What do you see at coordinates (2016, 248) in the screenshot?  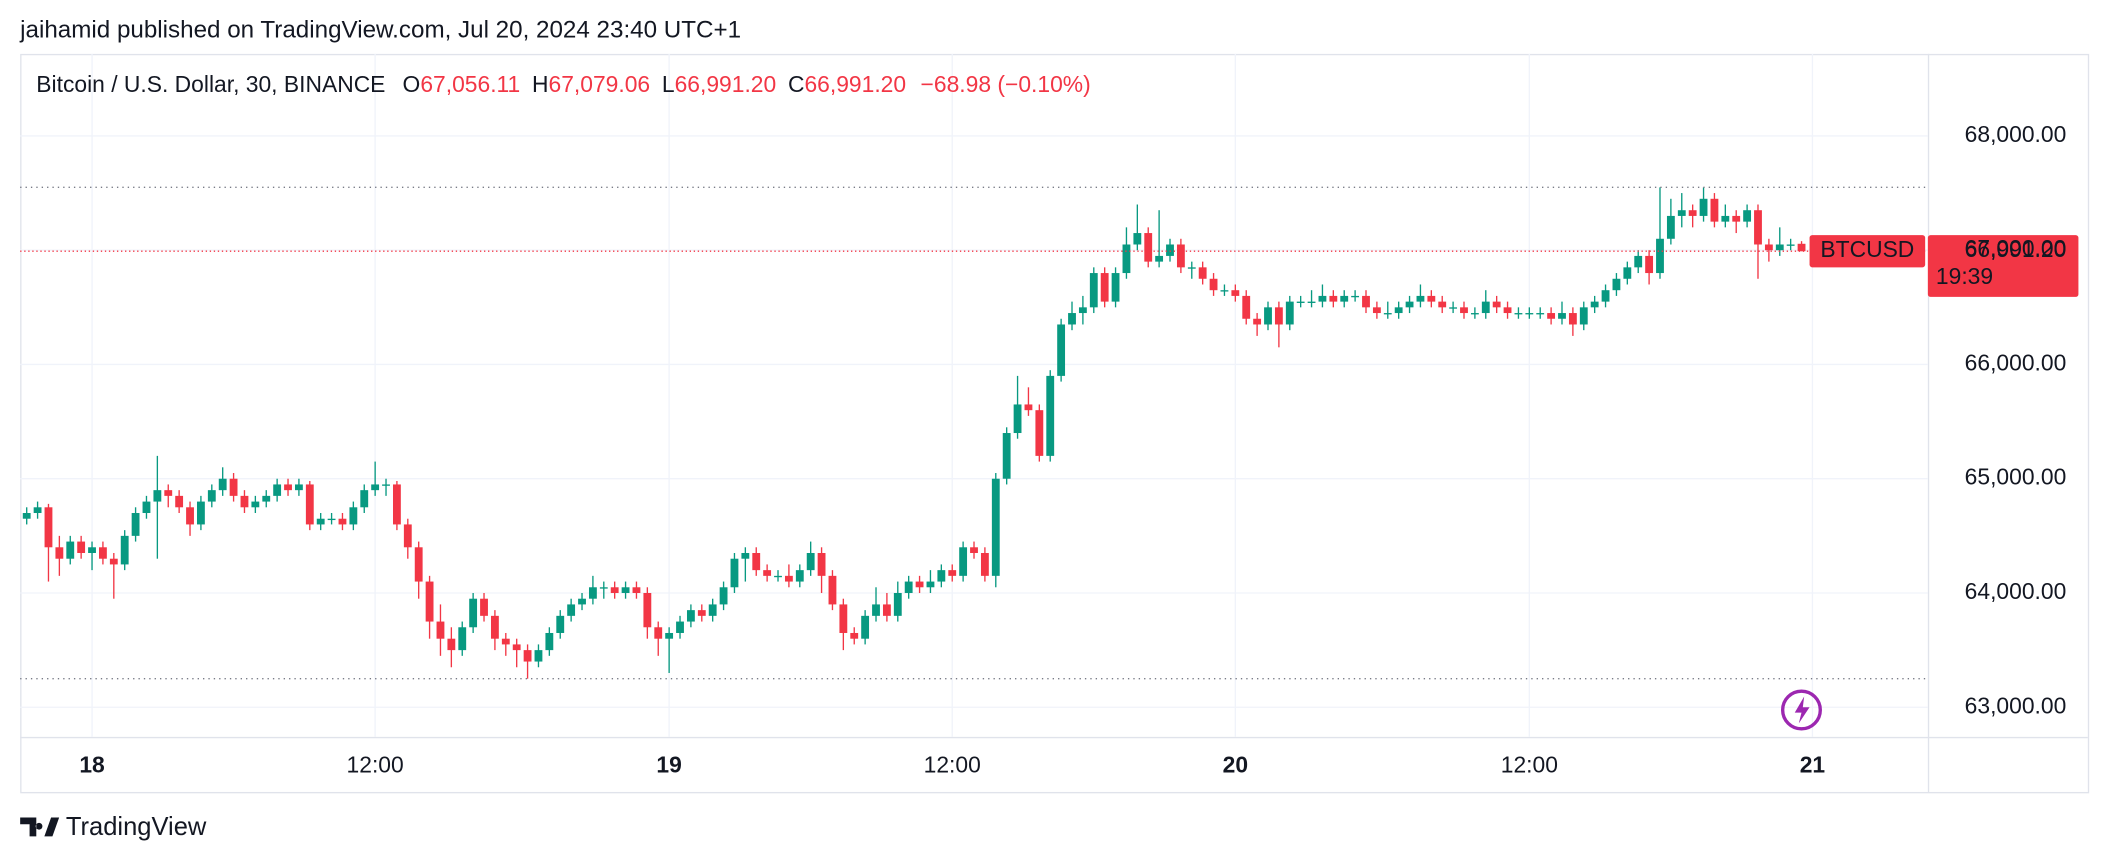 I see `y-tick-label: 67,000.00` at bounding box center [2016, 248].